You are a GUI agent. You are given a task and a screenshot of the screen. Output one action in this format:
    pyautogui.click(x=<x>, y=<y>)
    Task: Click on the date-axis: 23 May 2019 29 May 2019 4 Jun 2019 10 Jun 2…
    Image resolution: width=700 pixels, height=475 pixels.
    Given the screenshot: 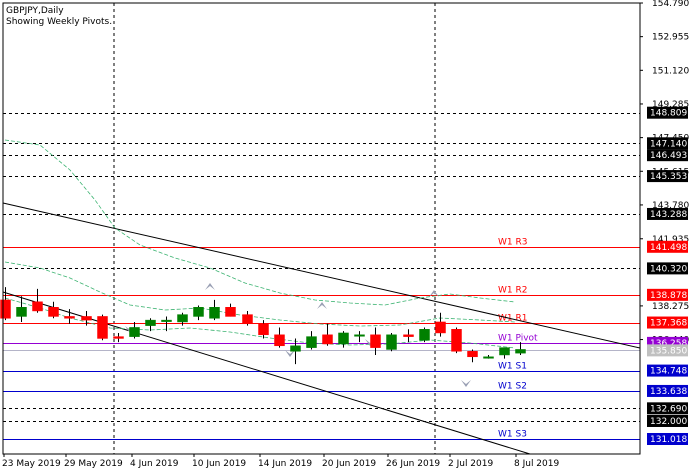 What is the action you would take?
    pyautogui.click(x=280, y=461)
    